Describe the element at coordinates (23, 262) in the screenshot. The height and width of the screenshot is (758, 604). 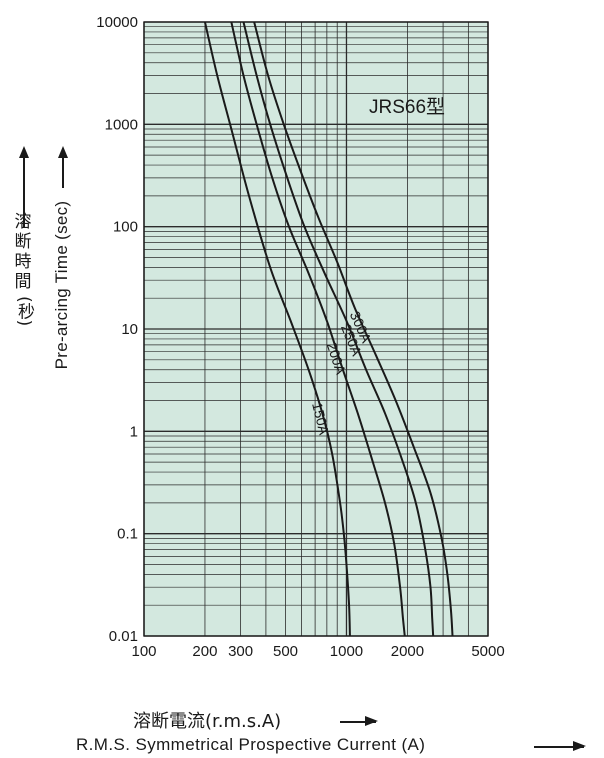
I see `y-label-char: 時` at that location.